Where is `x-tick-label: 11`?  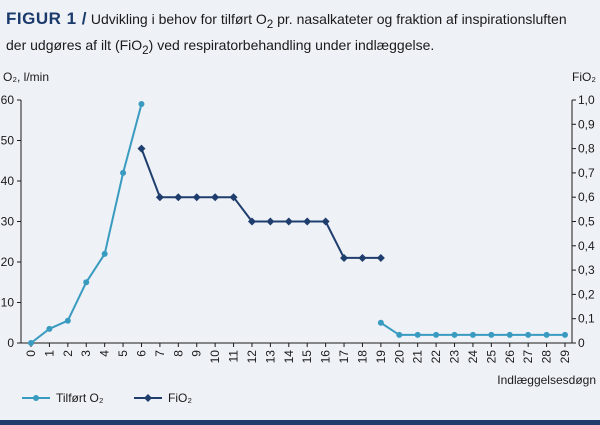 x-tick-label: 11 is located at coordinates (234, 356).